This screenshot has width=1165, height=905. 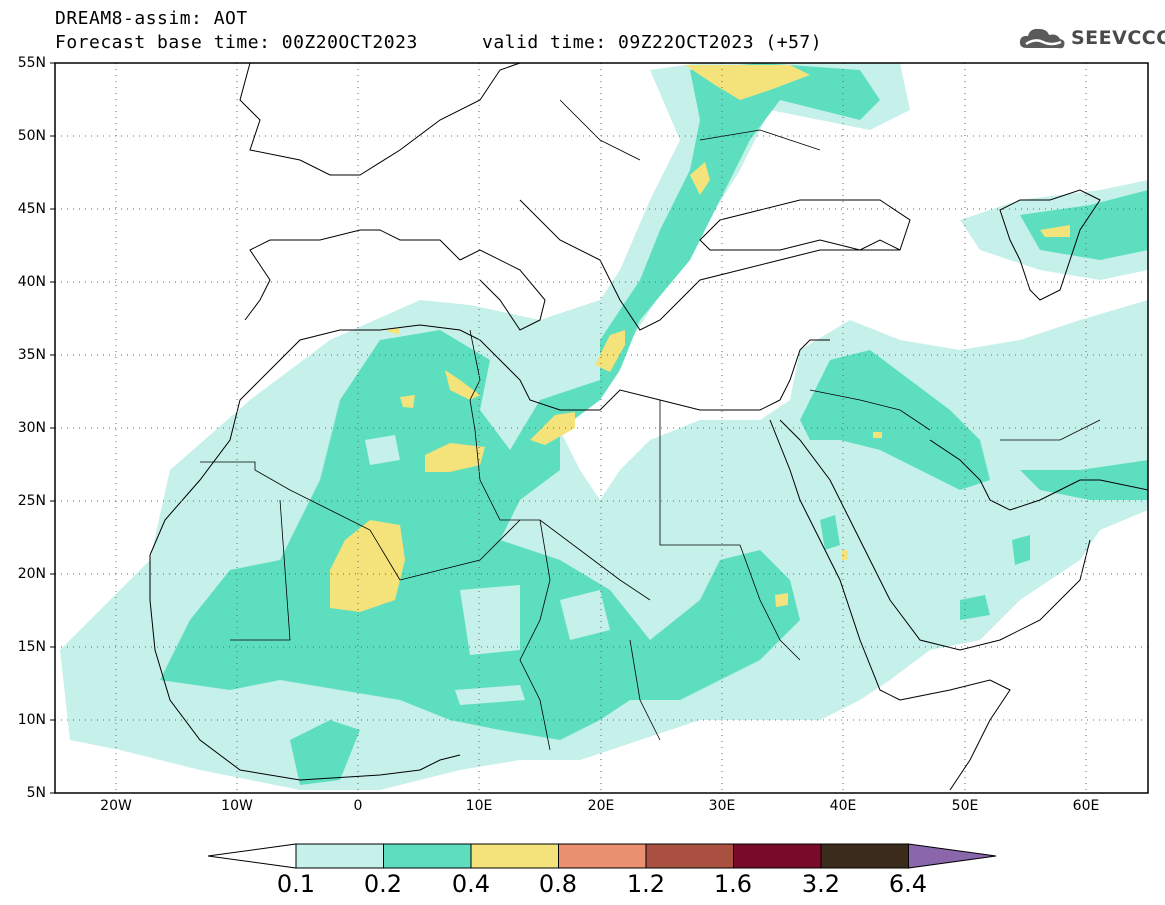 I want to click on lat-label-15n: 15N, so click(x=31, y=647).